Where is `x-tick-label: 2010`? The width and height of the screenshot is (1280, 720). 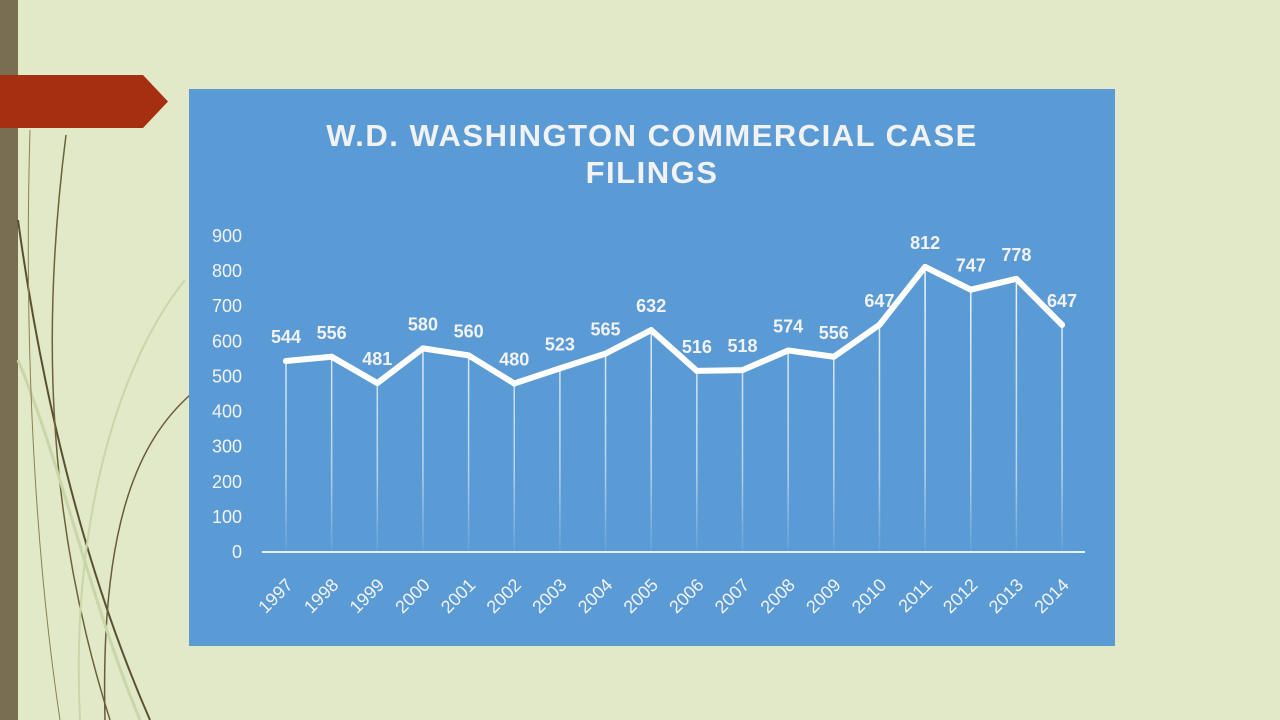
x-tick-label: 2010 is located at coordinates (869, 596).